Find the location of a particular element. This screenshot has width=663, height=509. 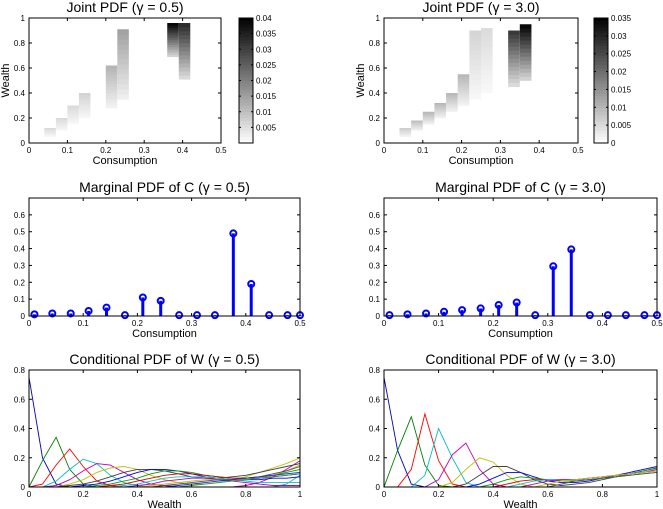

colorbar-tick-label: 0.005 is located at coordinates (266, 127).